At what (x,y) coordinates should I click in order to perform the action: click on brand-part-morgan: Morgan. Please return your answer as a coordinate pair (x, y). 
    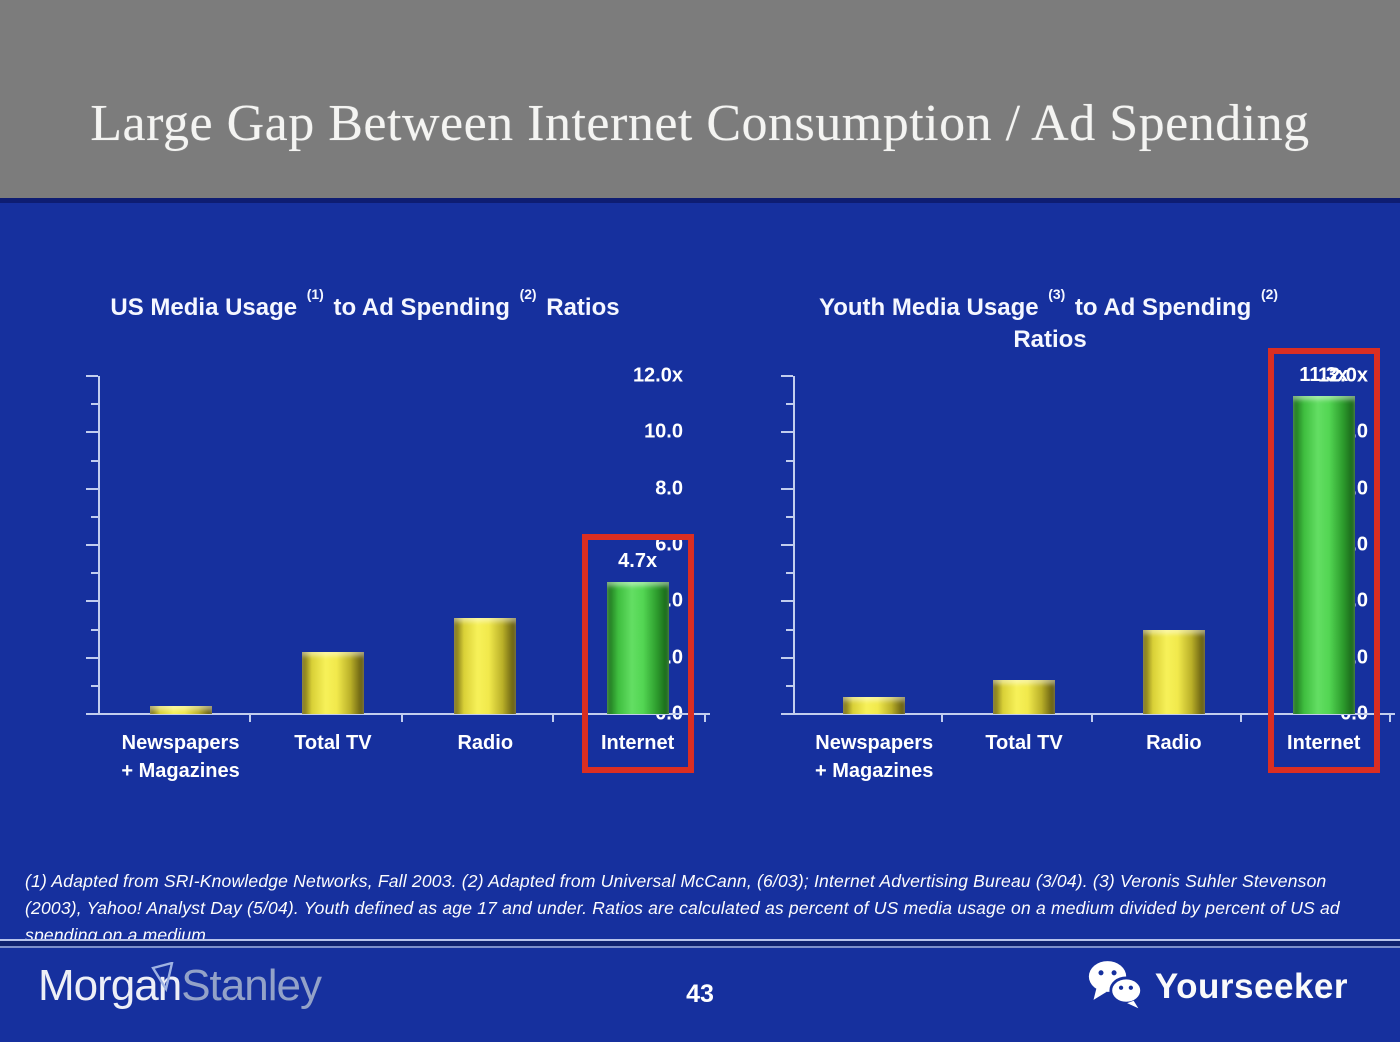
    Looking at the image, I should click on (110, 985).